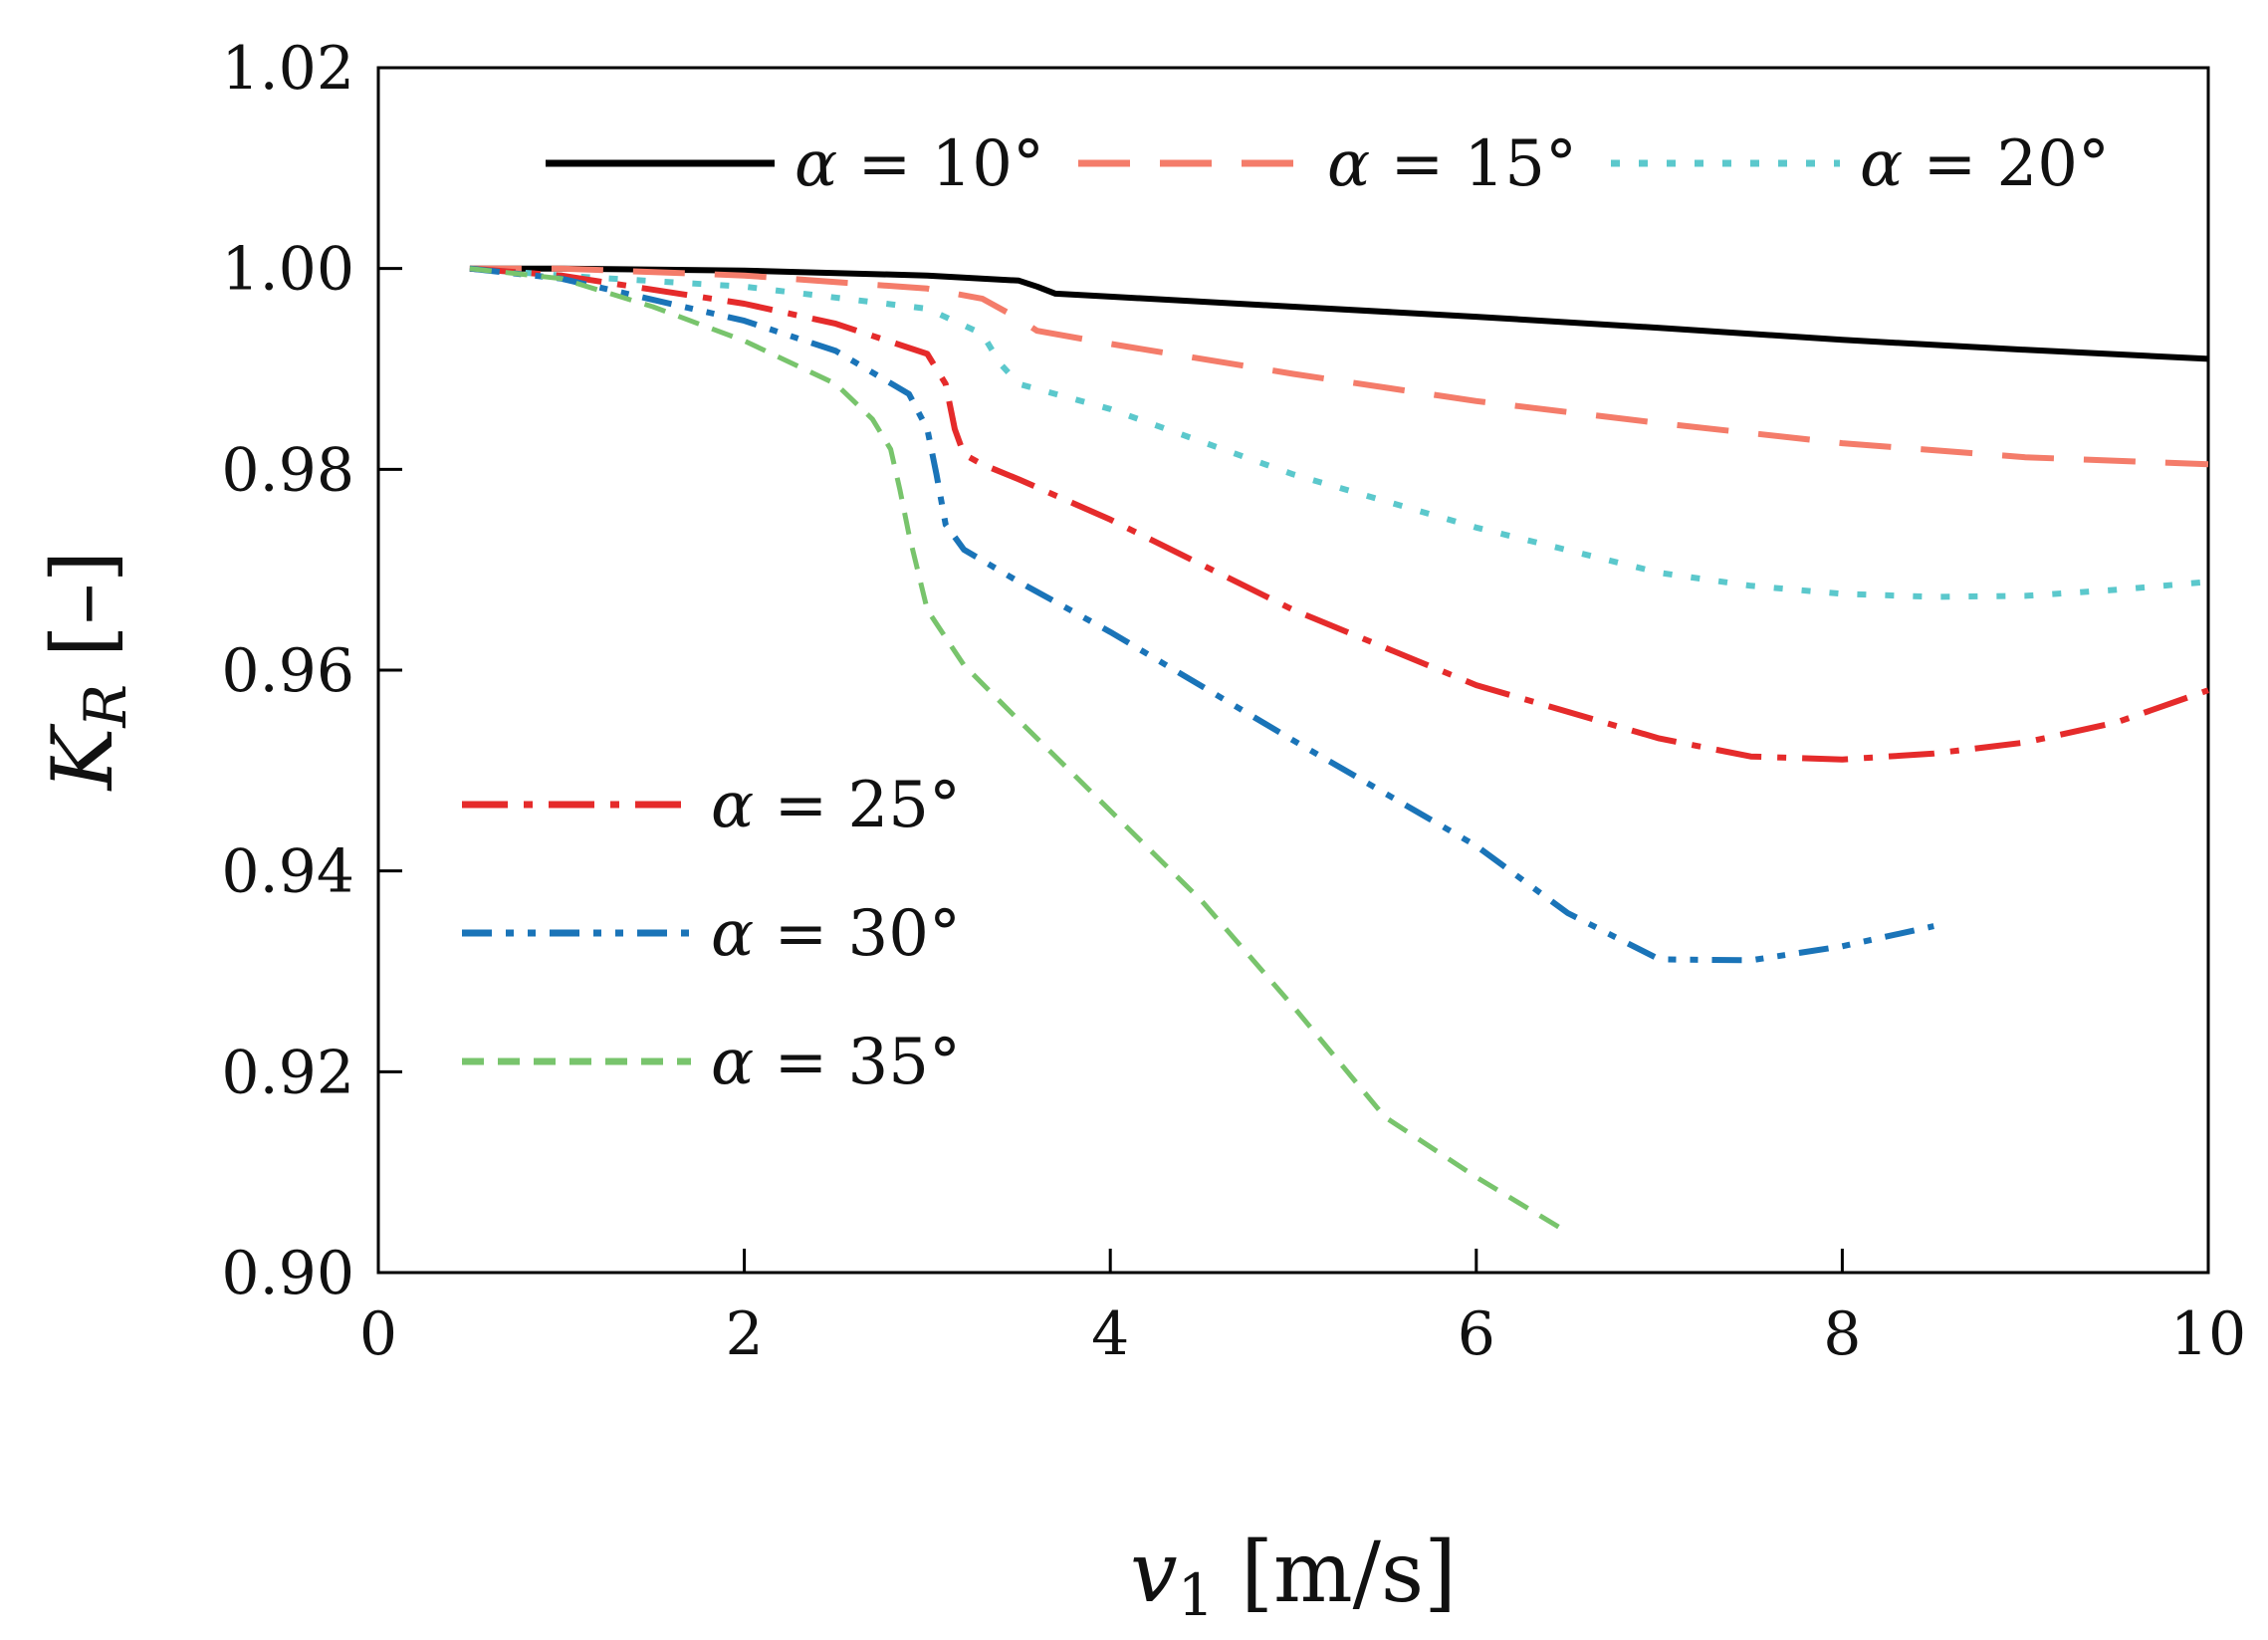 The width and height of the screenshot is (2268, 1640). What do you see at coordinates (1985, 164) in the screenshot?
I see `legend-label-alpha-20: α = 20°` at bounding box center [1985, 164].